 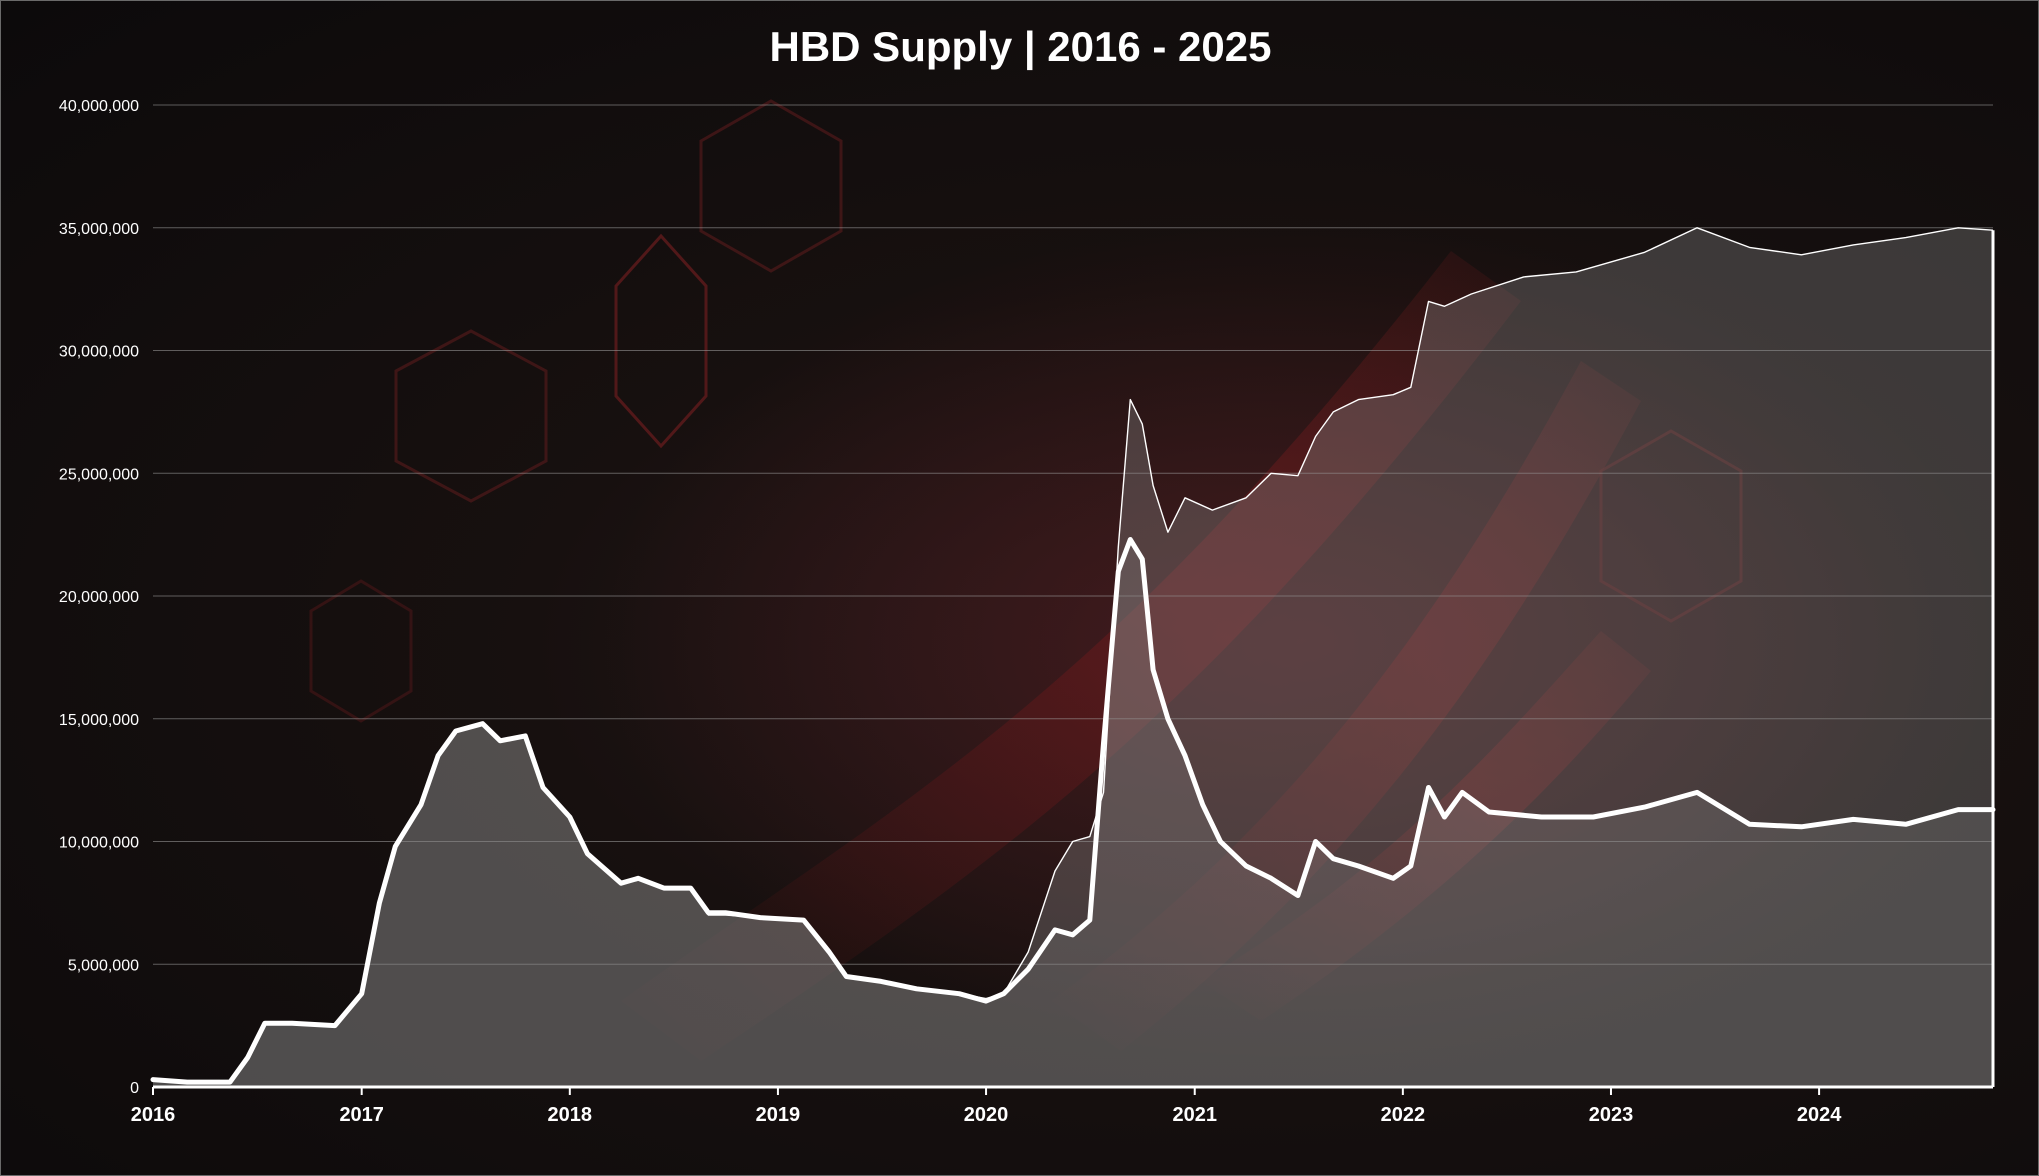 I want to click on x-tick-label: 2016, so click(x=153, y=1115).